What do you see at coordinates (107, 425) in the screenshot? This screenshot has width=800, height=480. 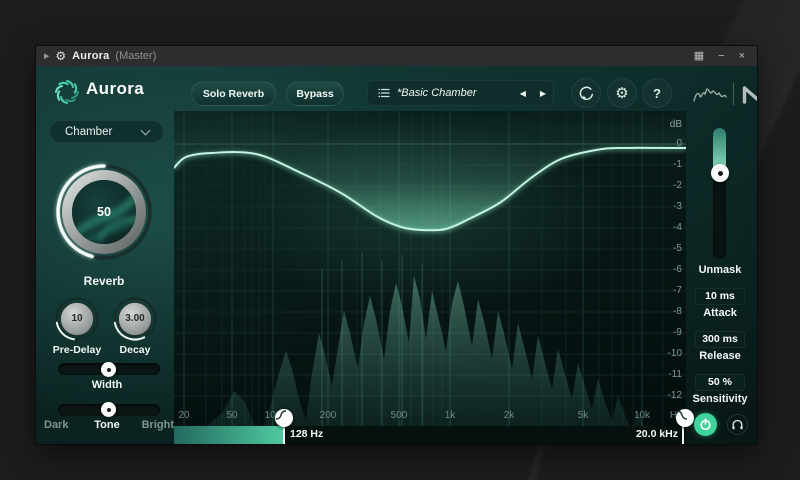 I see `tone-label: Tone` at bounding box center [107, 425].